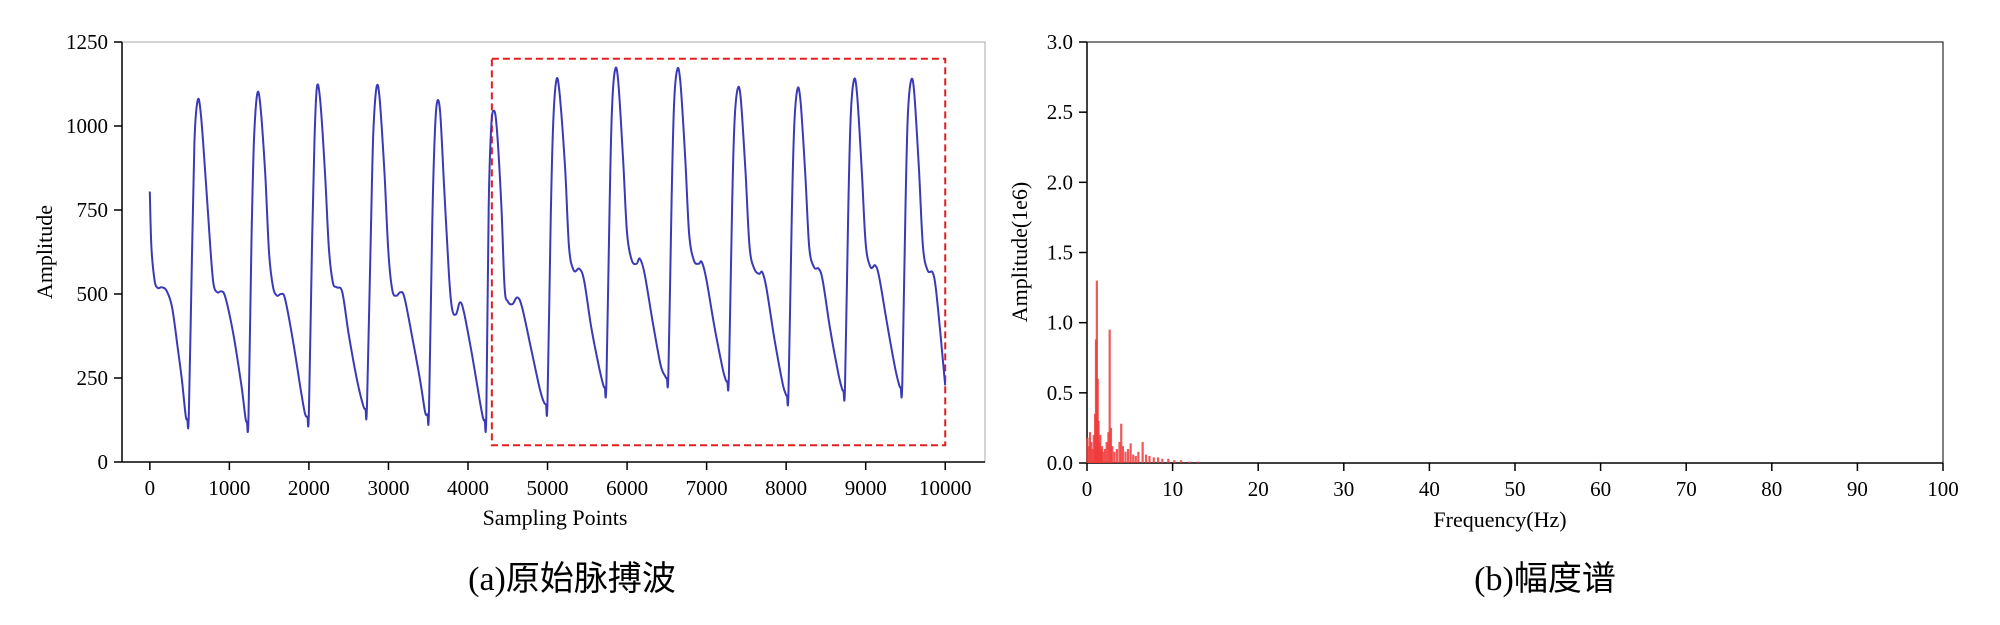  Describe the element at coordinates (1600, 489) in the screenshot. I see `chart-b-xtick-label: 60` at that location.